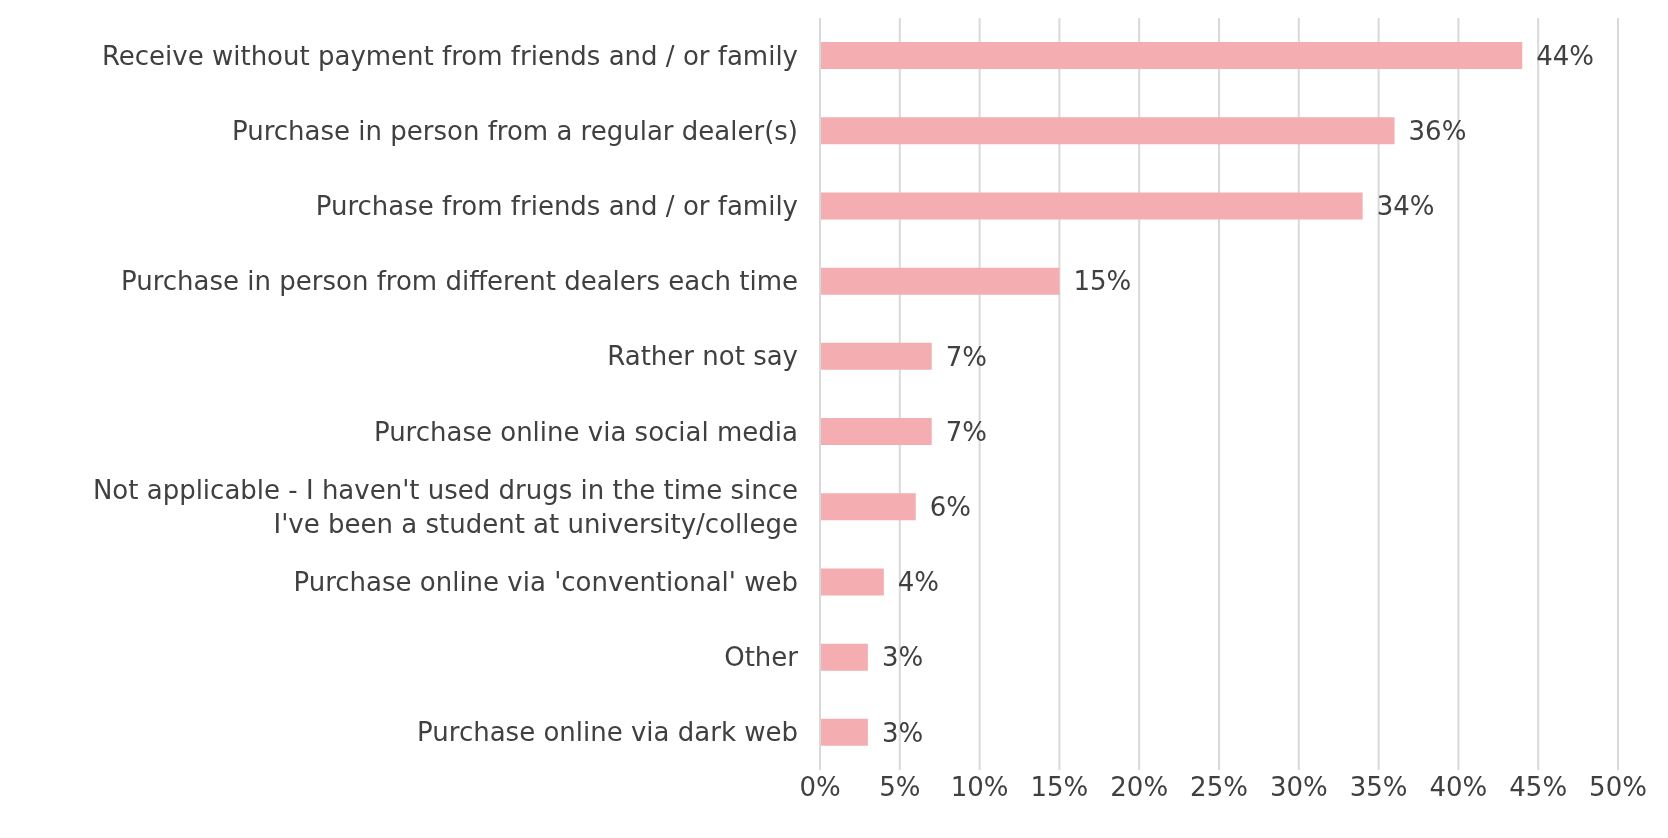 Image resolution: width=1668 pixels, height=838 pixels. I want to click on data-label: 4%, so click(918, 582).